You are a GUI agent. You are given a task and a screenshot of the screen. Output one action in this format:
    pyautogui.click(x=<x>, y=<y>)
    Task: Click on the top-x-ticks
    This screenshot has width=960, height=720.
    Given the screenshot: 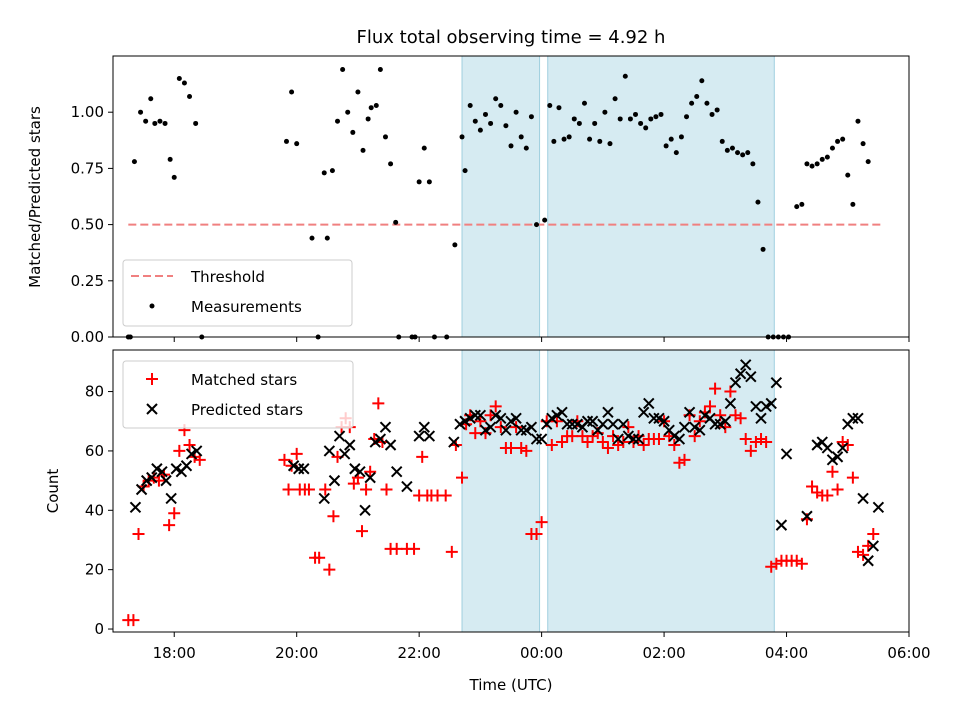 What is the action you would take?
    pyautogui.click(x=541, y=339)
    